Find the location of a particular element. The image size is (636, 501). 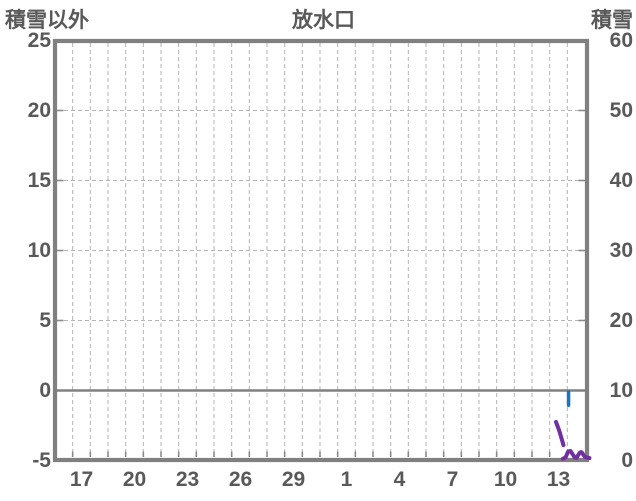

left-axis-title: 積雪以外 is located at coordinates (47, 20).